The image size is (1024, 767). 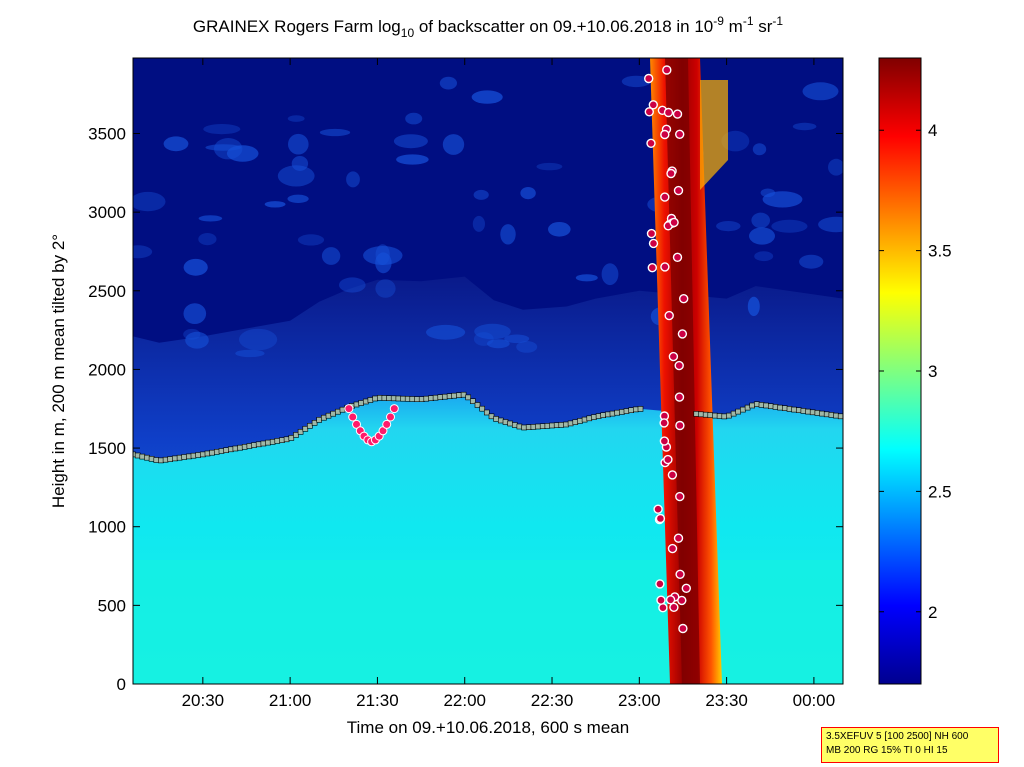 I want to click on colorbar, so click(x=900, y=371).